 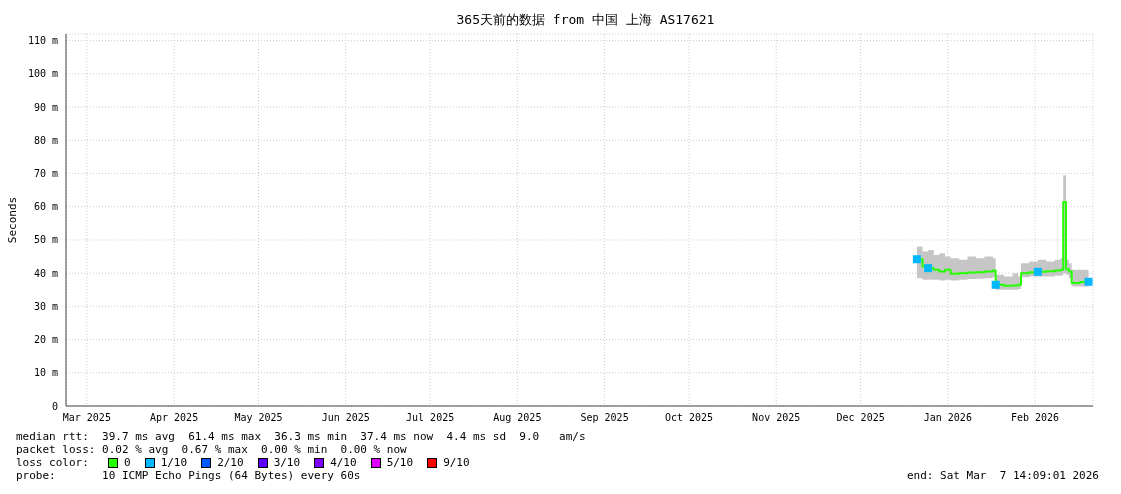 What do you see at coordinates (286, 462) in the screenshot?
I see `legend-label: 3/10` at bounding box center [286, 462].